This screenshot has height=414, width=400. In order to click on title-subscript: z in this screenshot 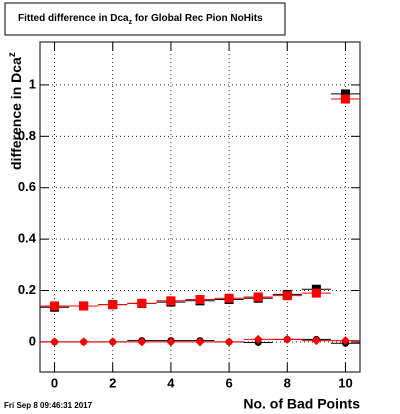, I will do `click(131, 22)`.